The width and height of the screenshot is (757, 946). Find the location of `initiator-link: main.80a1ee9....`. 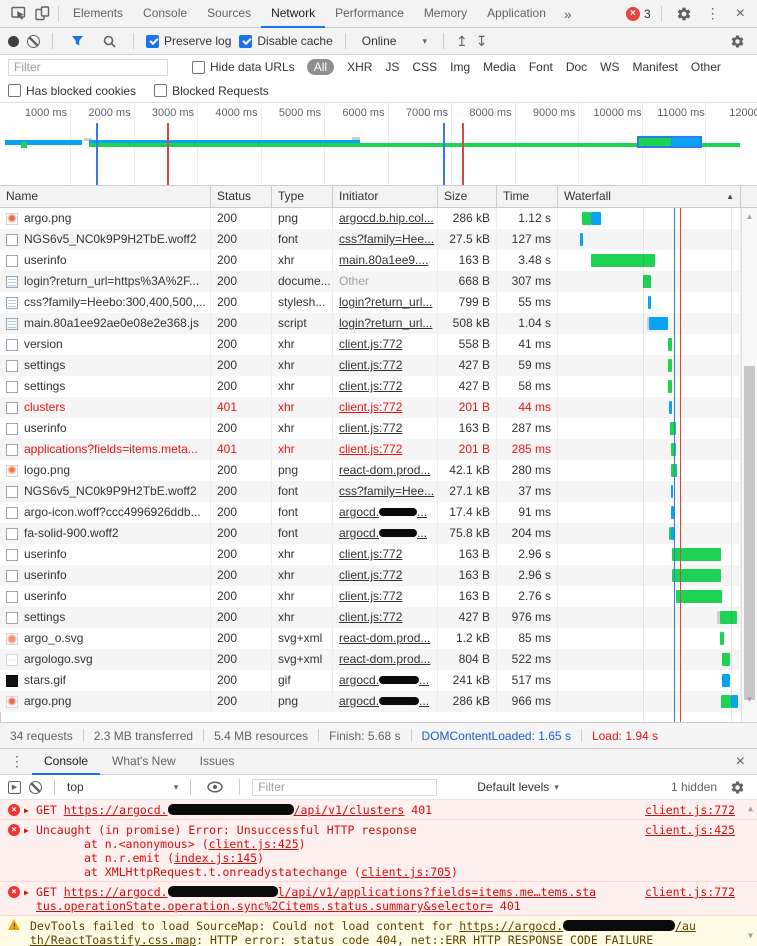

initiator-link: main.80a1ee9.... is located at coordinates (384, 260).